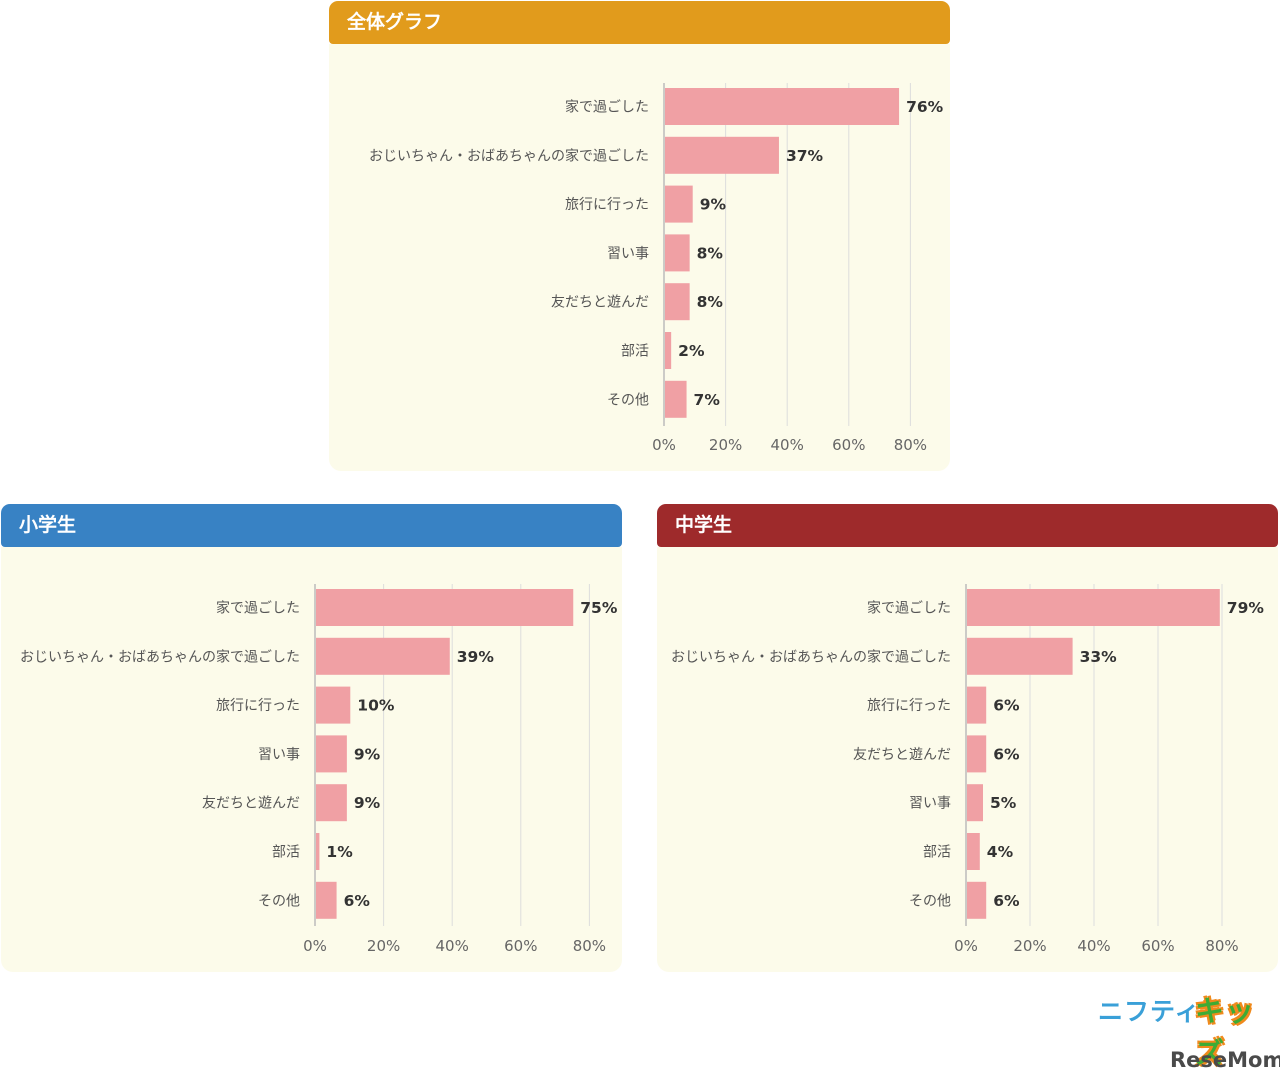 This screenshot has width=1280, height=1087. Describe the element at coordinates (925, 107) in the screenshot. I see `value-label: 76%` at that location.